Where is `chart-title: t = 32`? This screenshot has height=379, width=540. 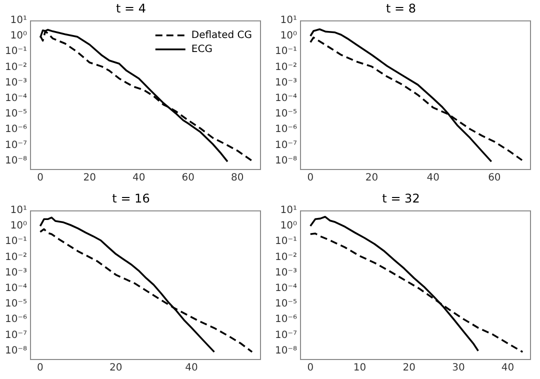
chart-title: t = 32 is located at coordinates (401, 198).